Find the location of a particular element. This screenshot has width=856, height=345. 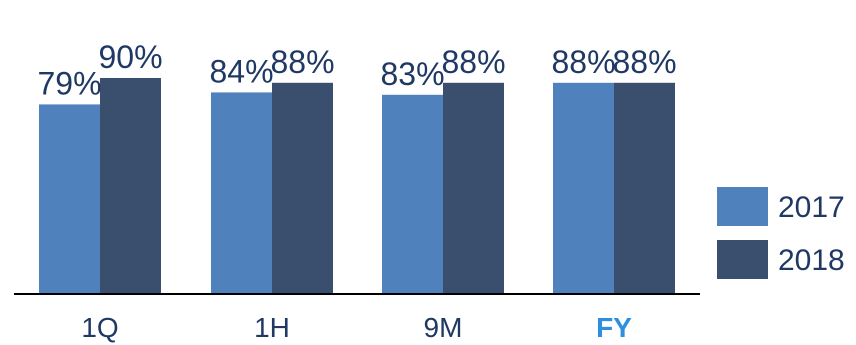

value-label-2018-9M: 88% is located at coordinates (473, 62).